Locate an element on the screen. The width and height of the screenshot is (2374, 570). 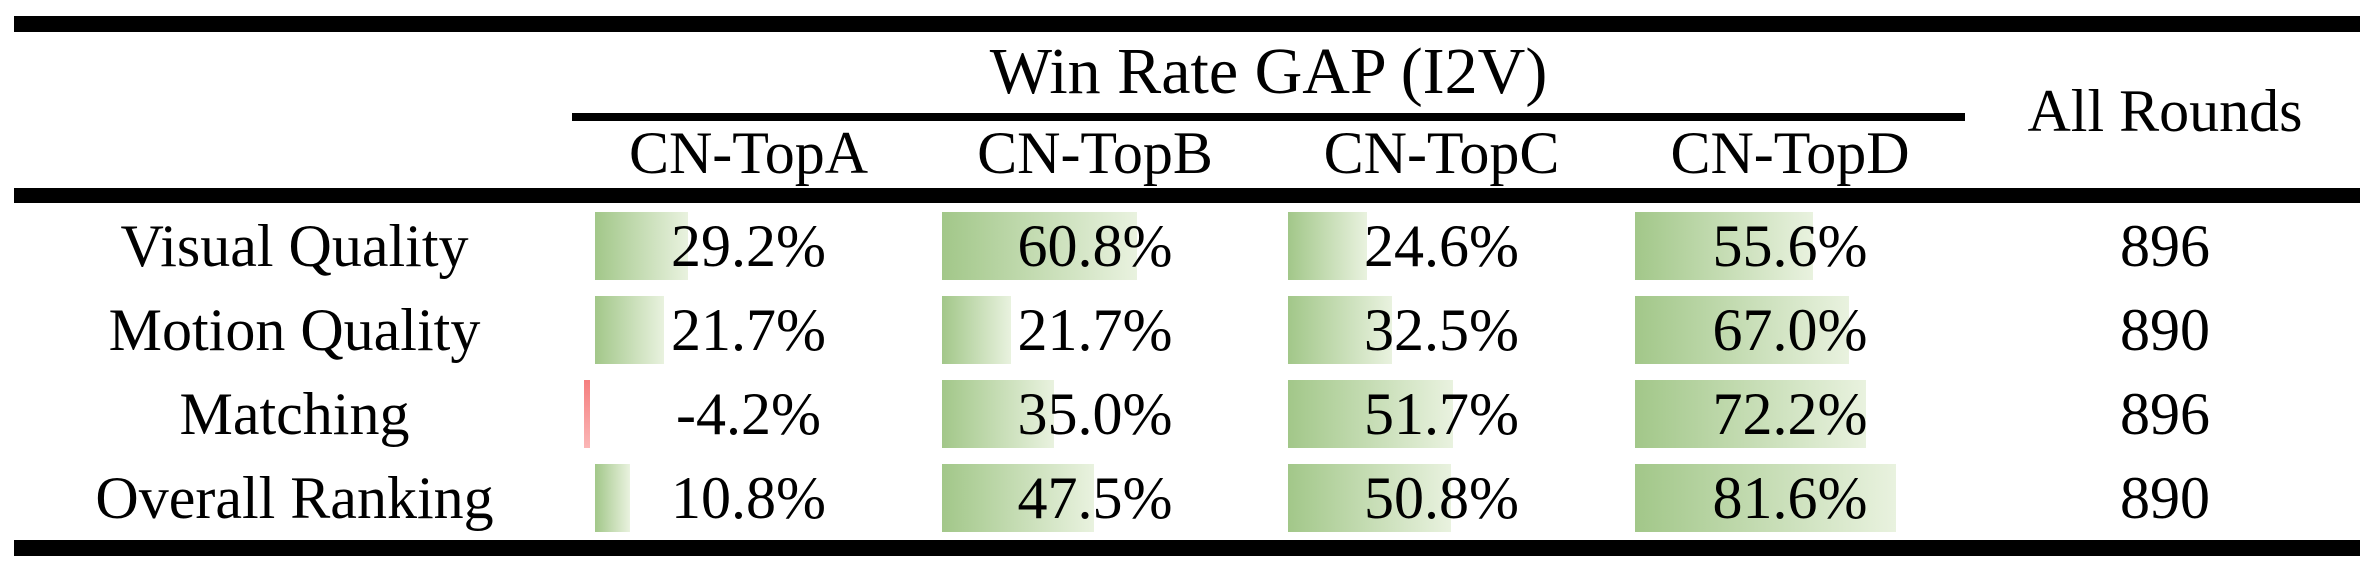
column-header-cn-topa: CN-TopA is located at coordinates (748, 152).